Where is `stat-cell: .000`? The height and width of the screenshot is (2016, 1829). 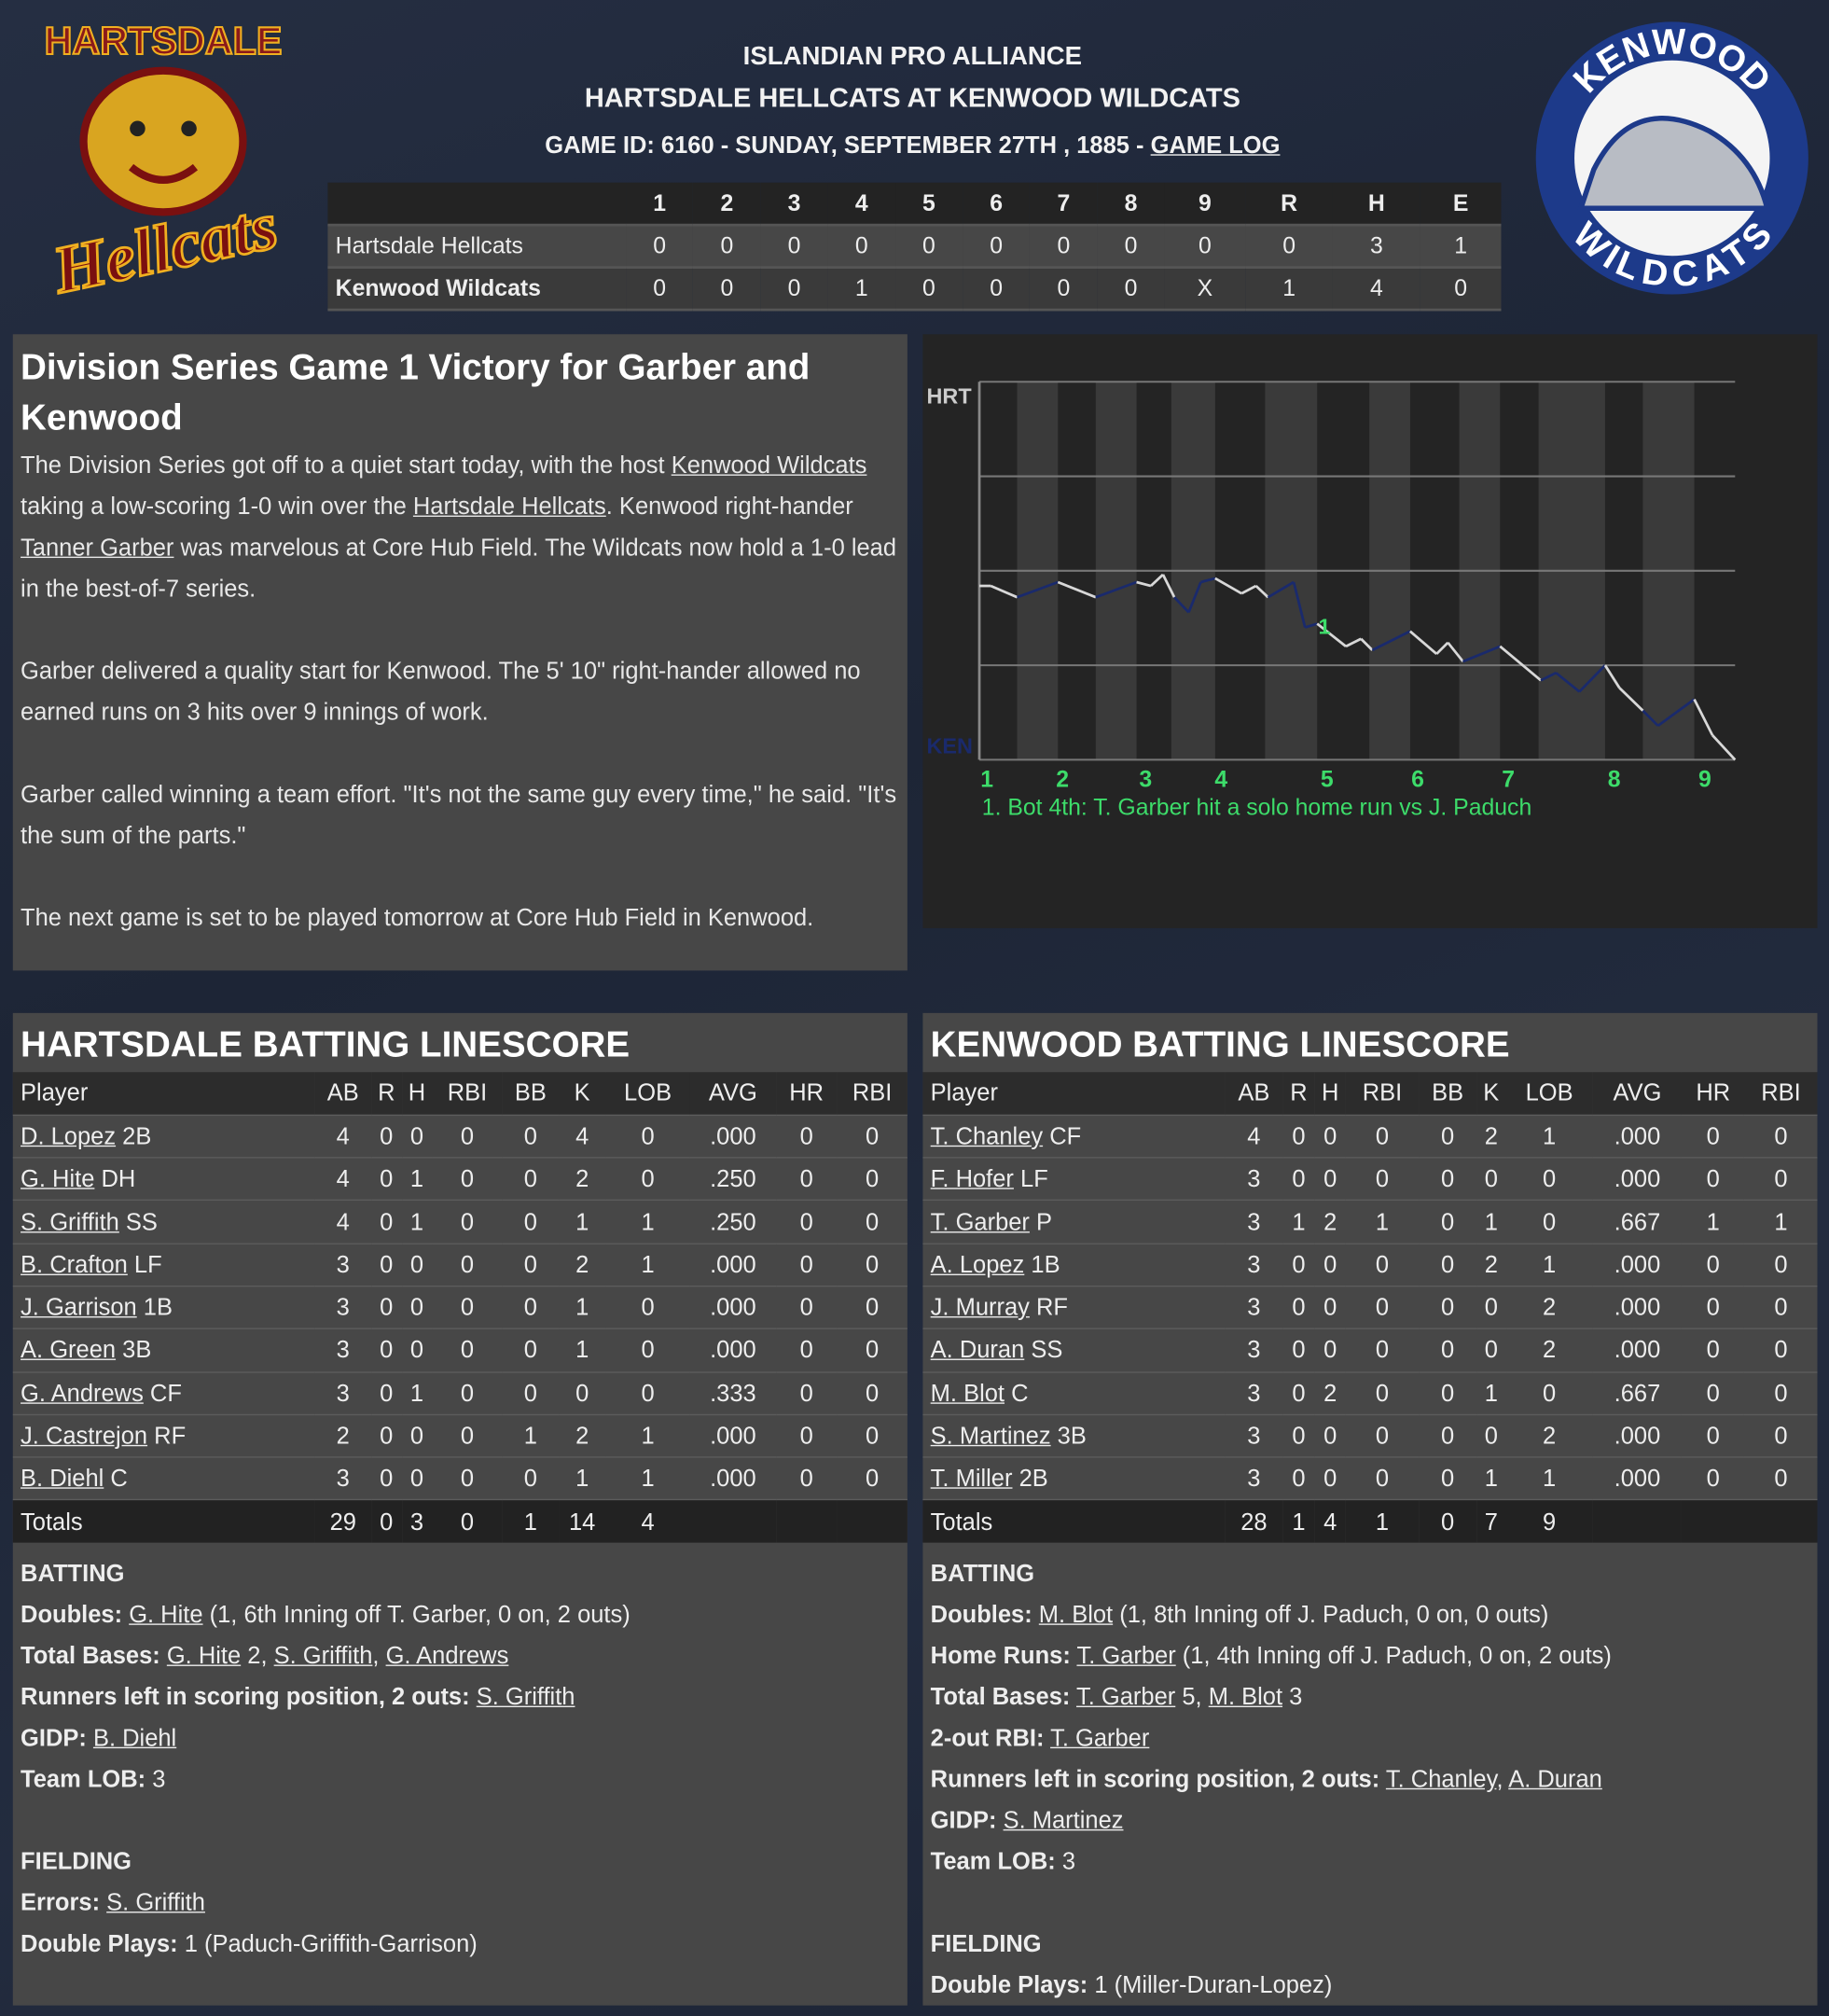 stat-cell: .000 is located at coordinates (1637, 1137).